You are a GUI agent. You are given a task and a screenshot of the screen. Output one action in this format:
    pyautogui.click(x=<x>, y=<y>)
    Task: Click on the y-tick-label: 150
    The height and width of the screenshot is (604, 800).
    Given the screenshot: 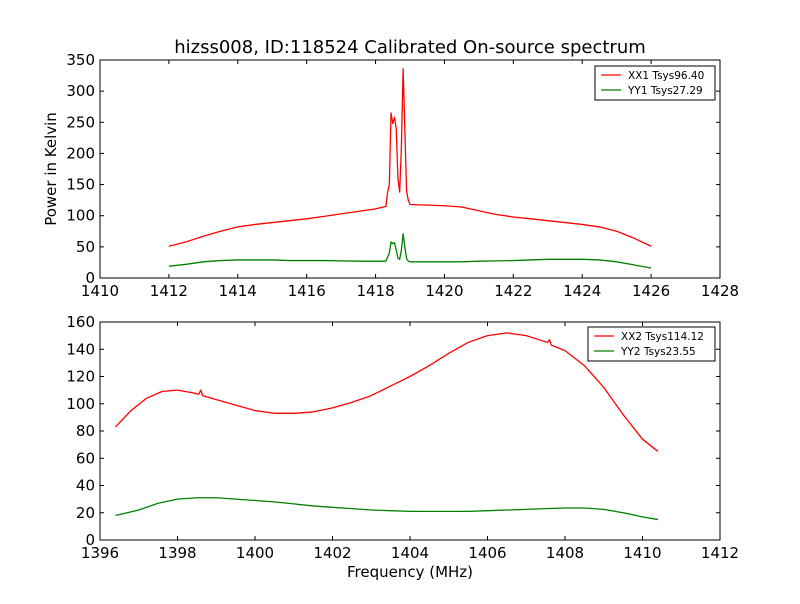 What is the action you would take?
    pyautogui.click(x=80, y=185)
    